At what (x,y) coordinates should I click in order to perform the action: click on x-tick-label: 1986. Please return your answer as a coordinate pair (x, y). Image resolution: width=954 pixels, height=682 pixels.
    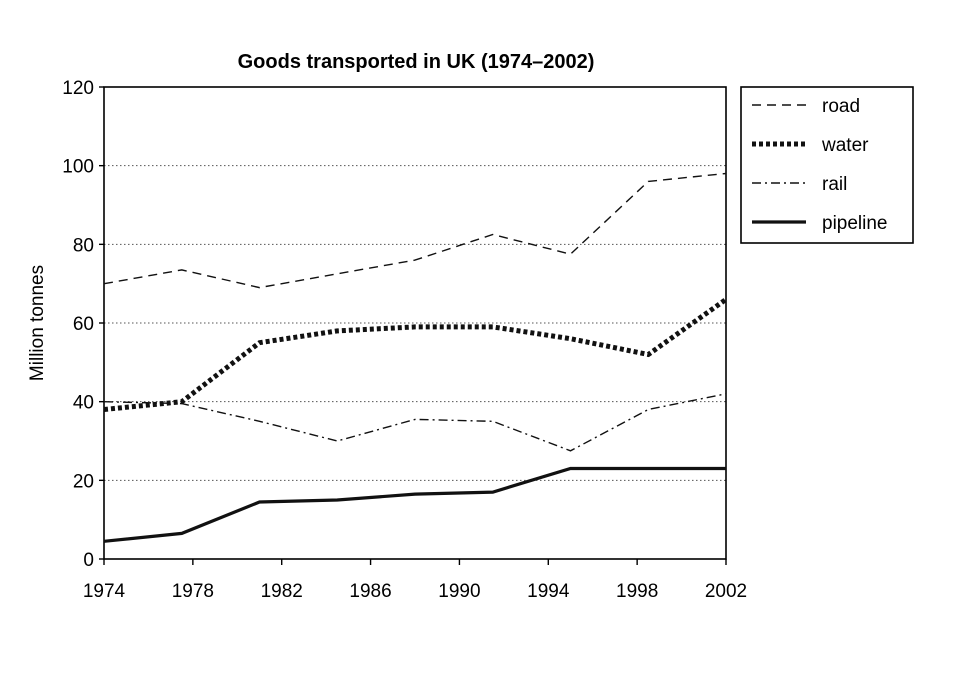
    Looking at the image, I should click on (370, 591).